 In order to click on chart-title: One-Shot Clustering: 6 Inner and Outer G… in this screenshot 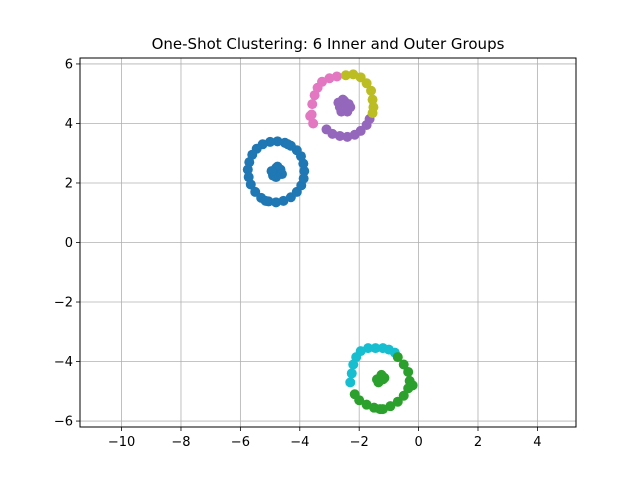, I will do `click(328, 44)`.